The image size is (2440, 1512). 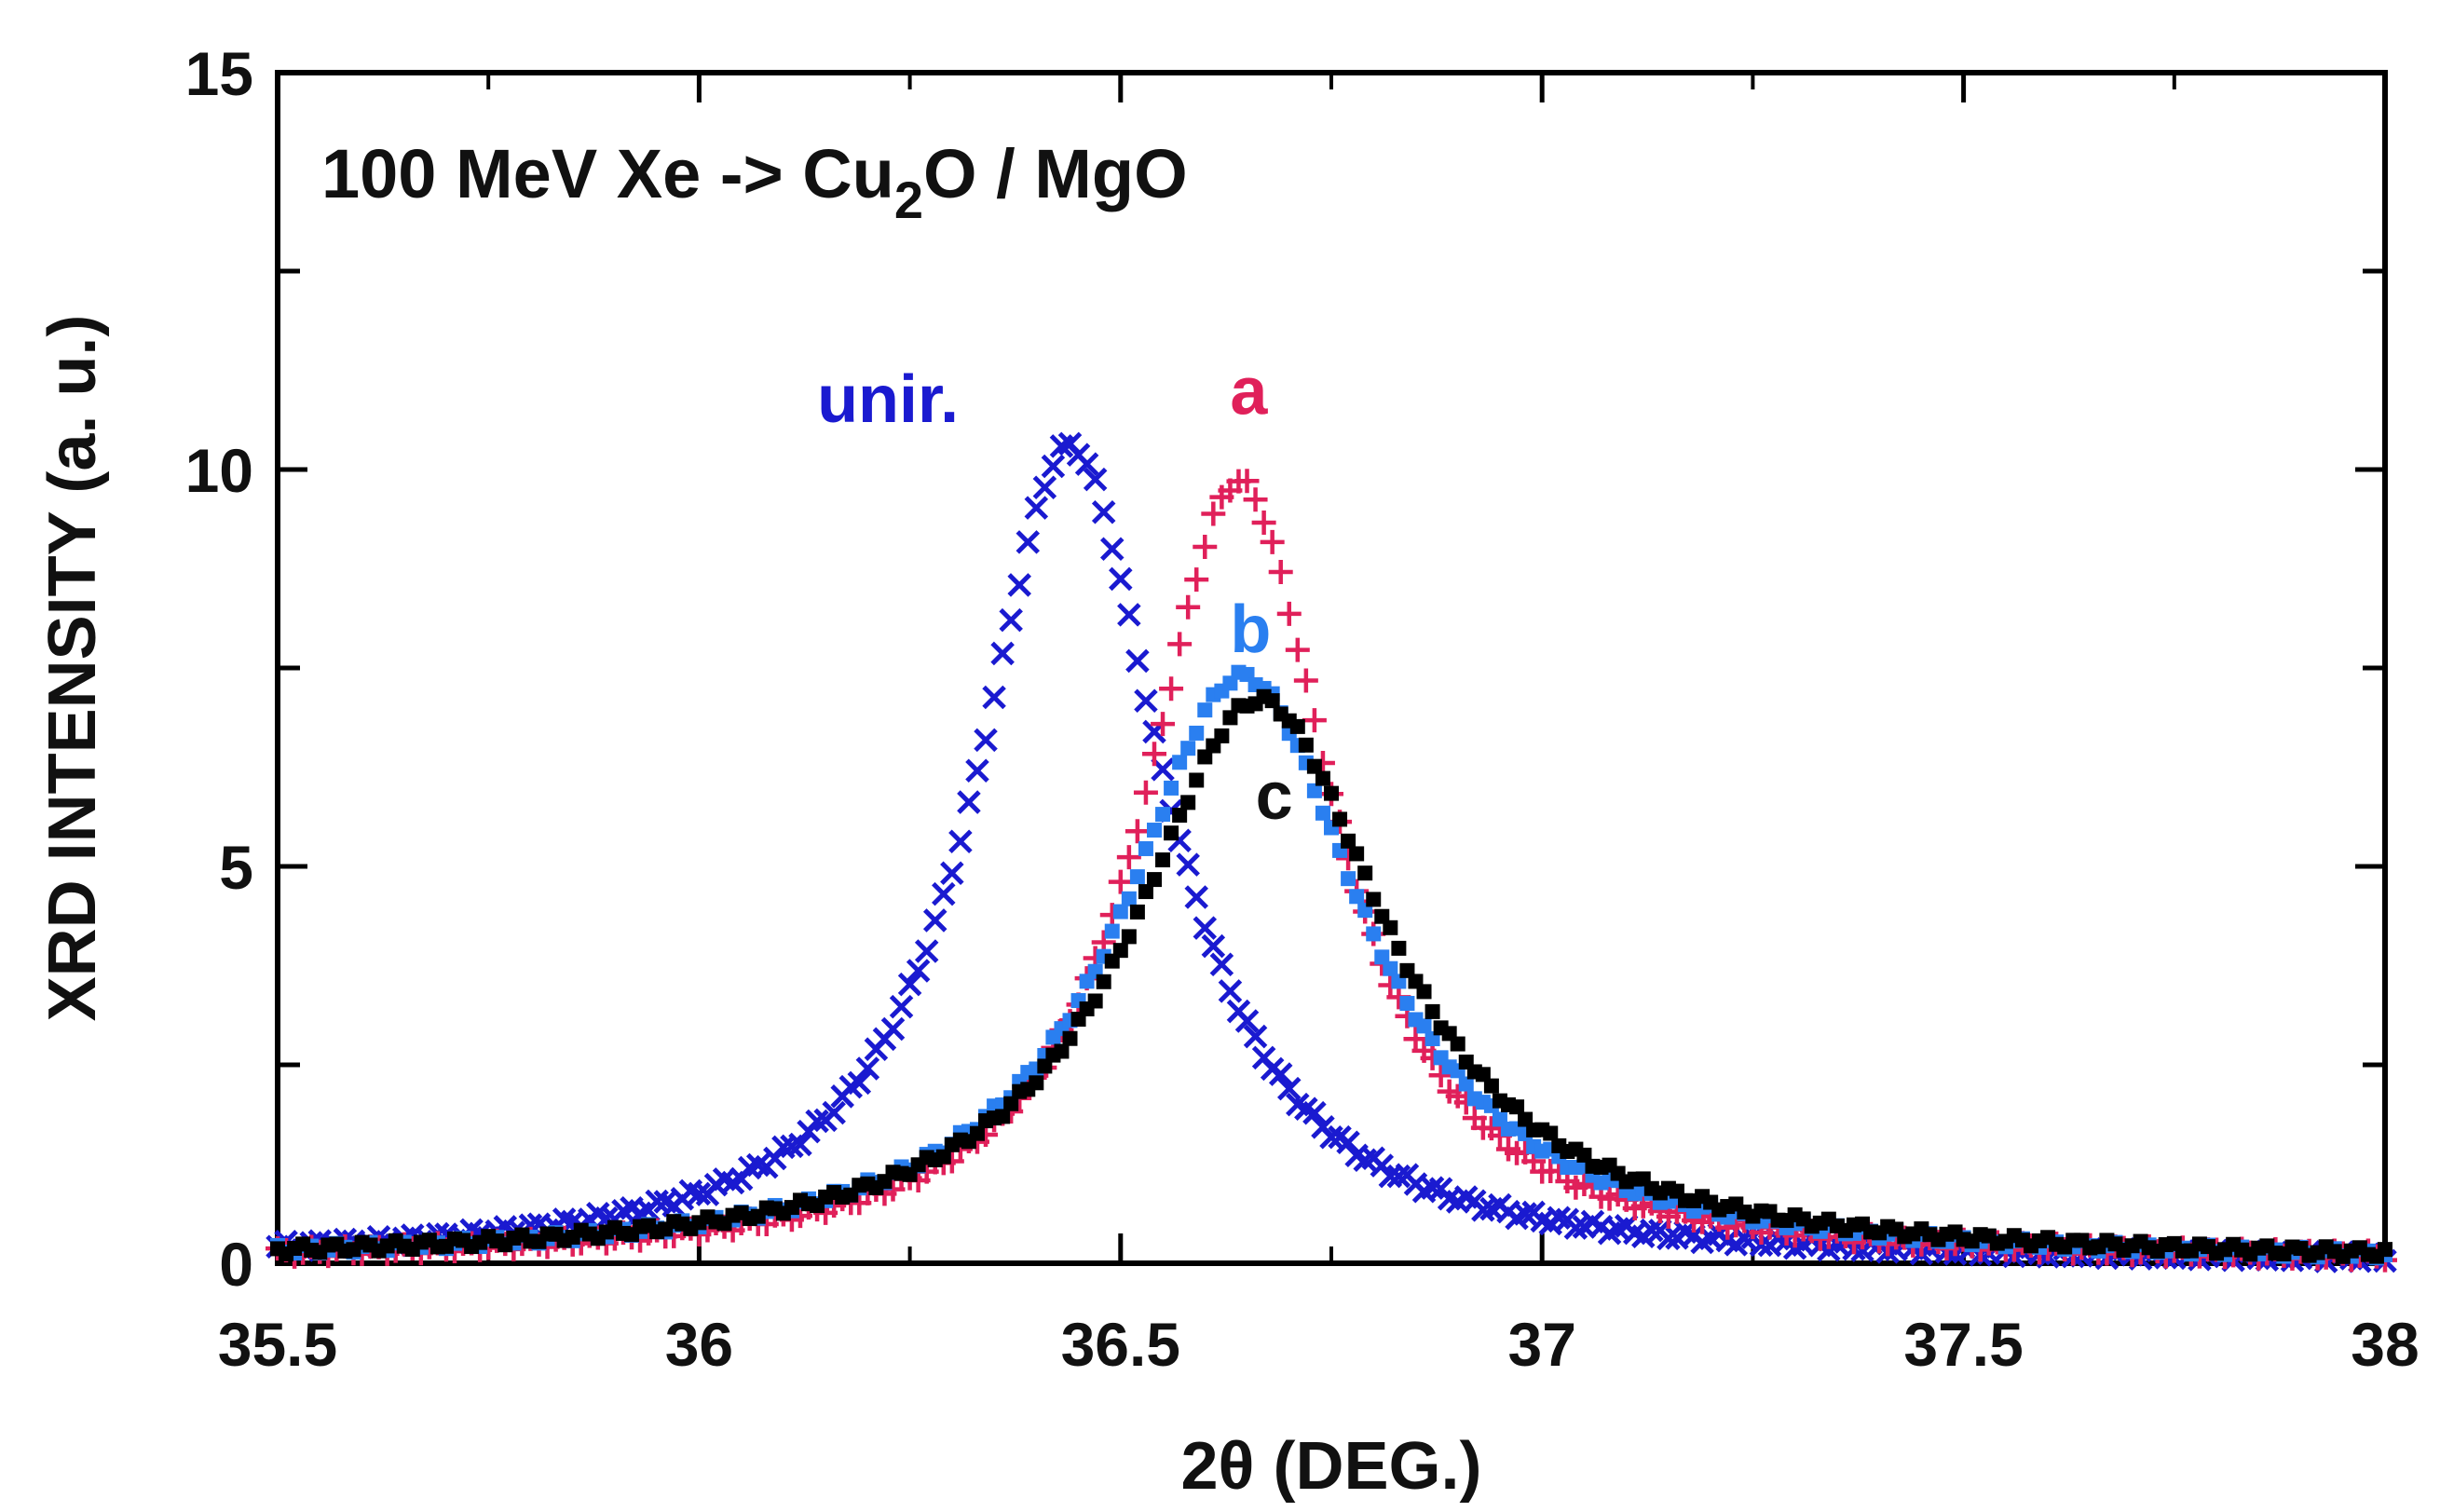 I want to click on chart-title: 100 MeV Xe -> Cu2O / MgO, so click(x=754, y=182).